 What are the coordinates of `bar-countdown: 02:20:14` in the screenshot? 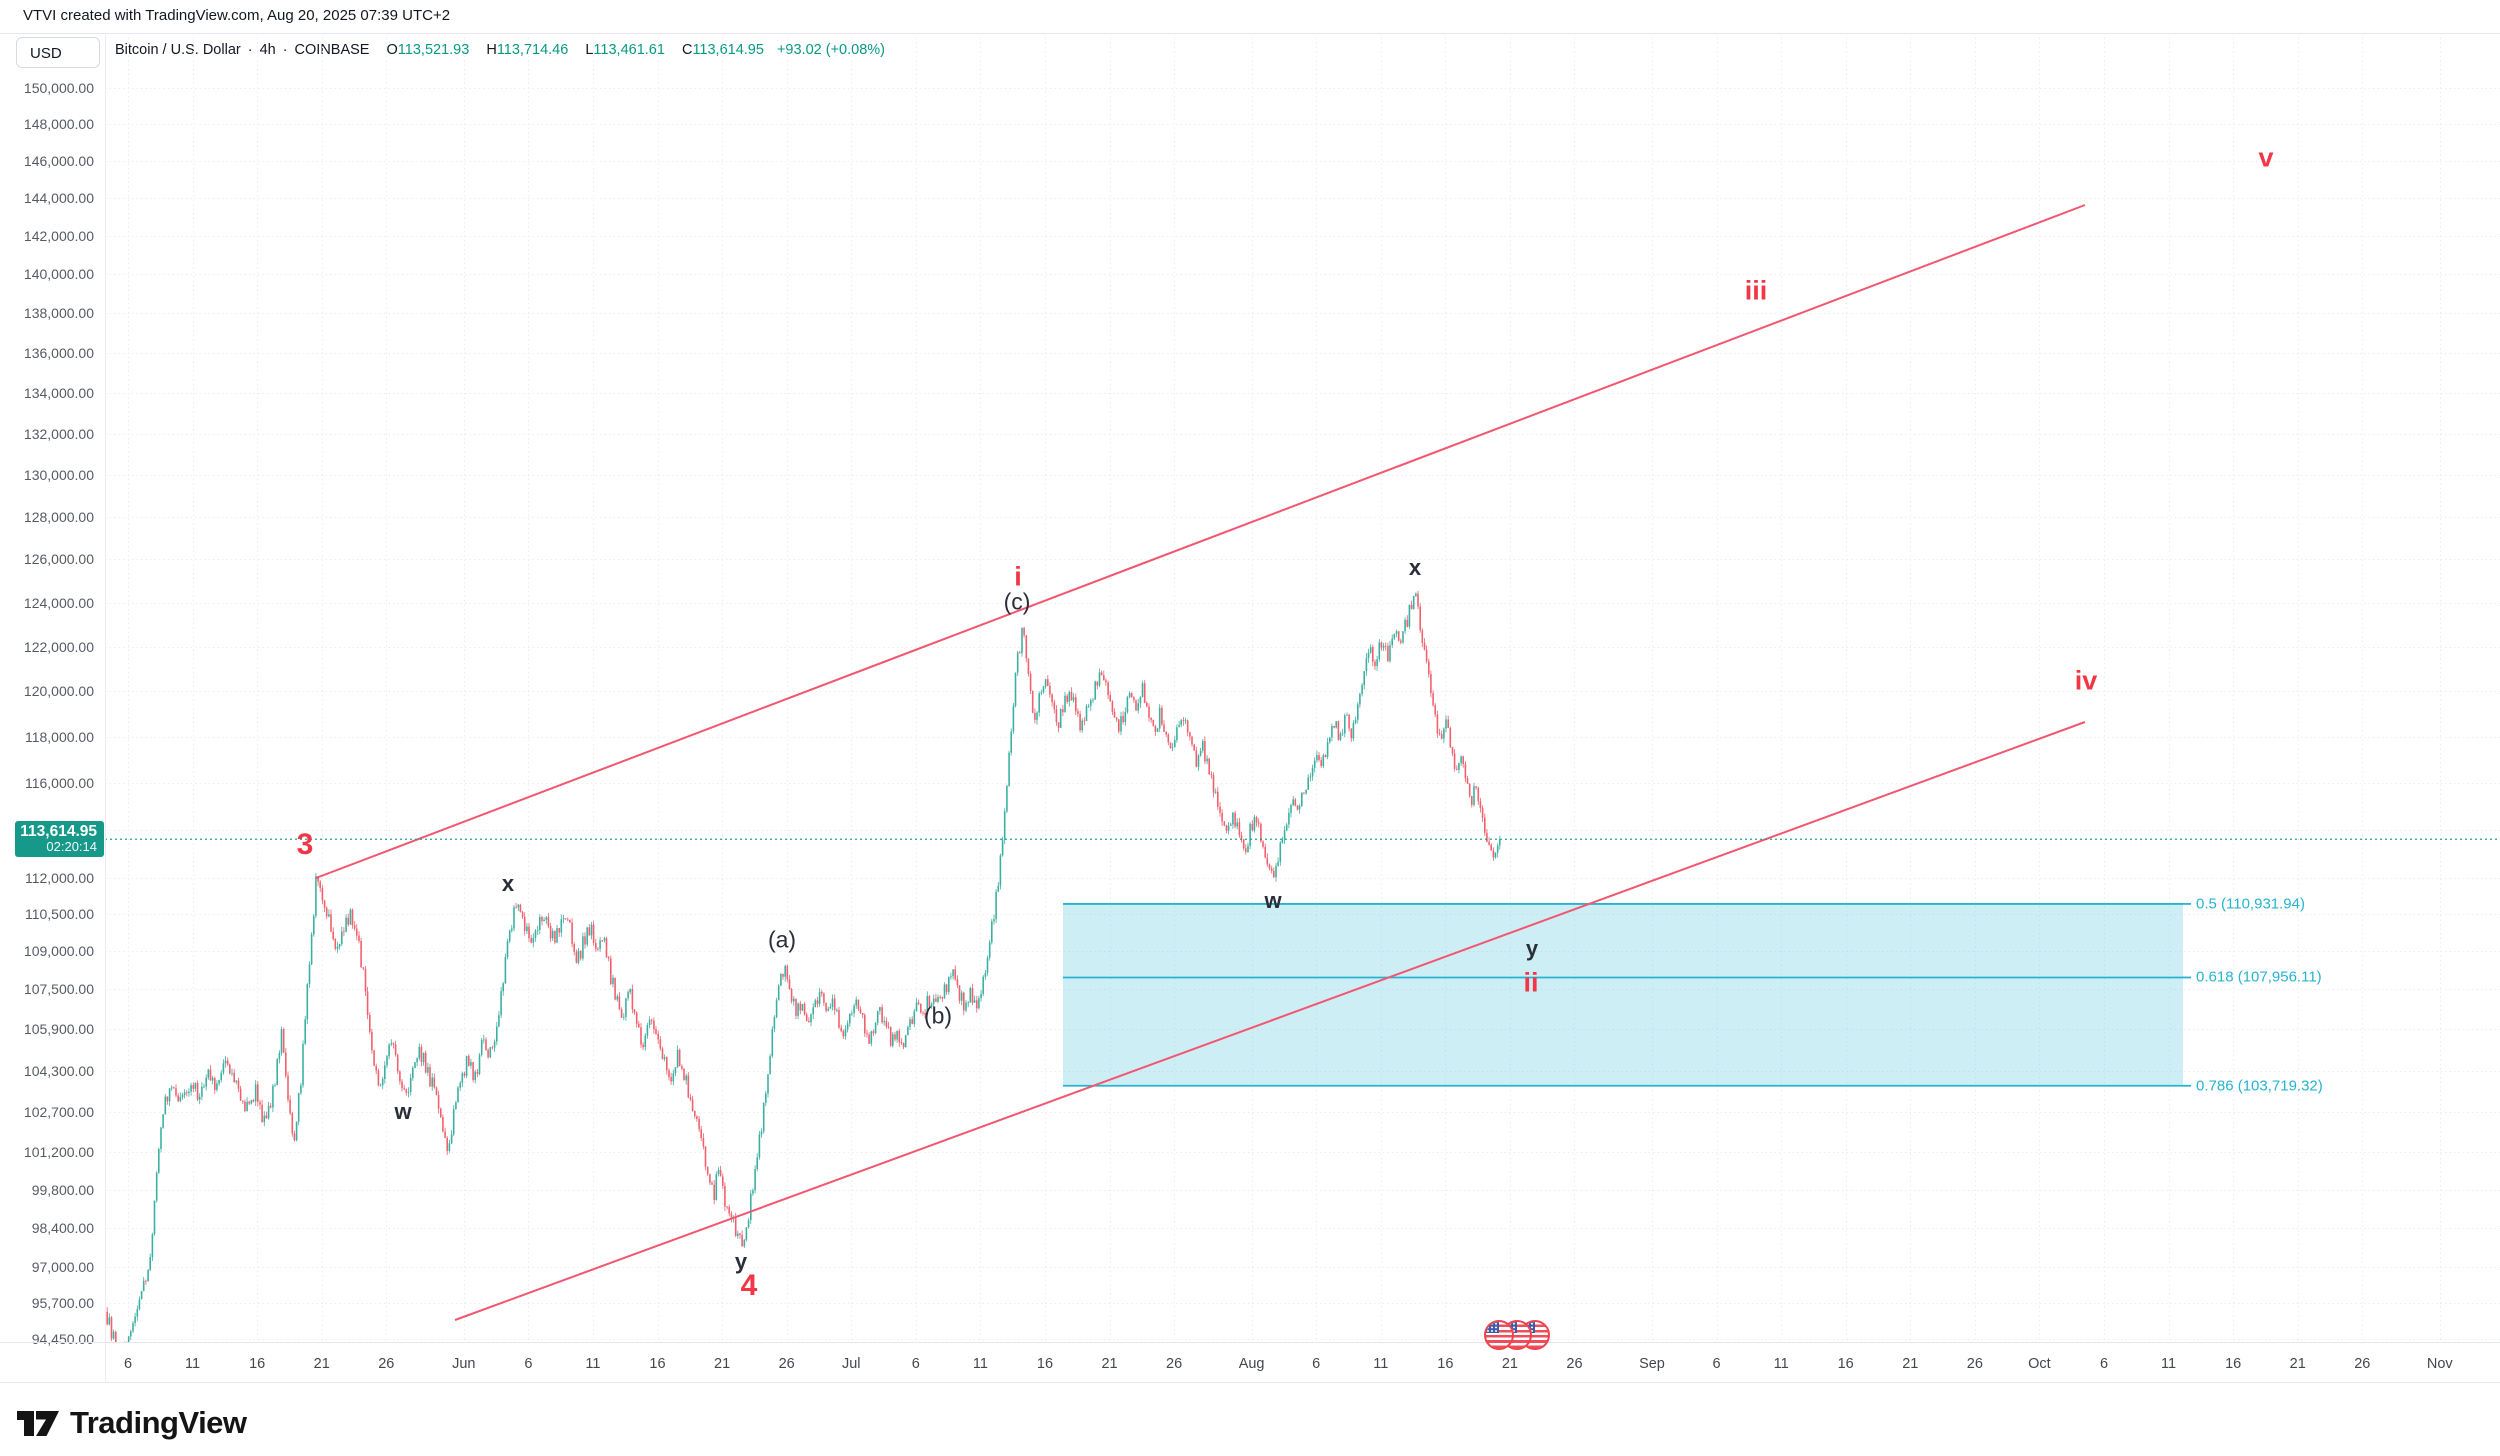 It's located at (71, 847).